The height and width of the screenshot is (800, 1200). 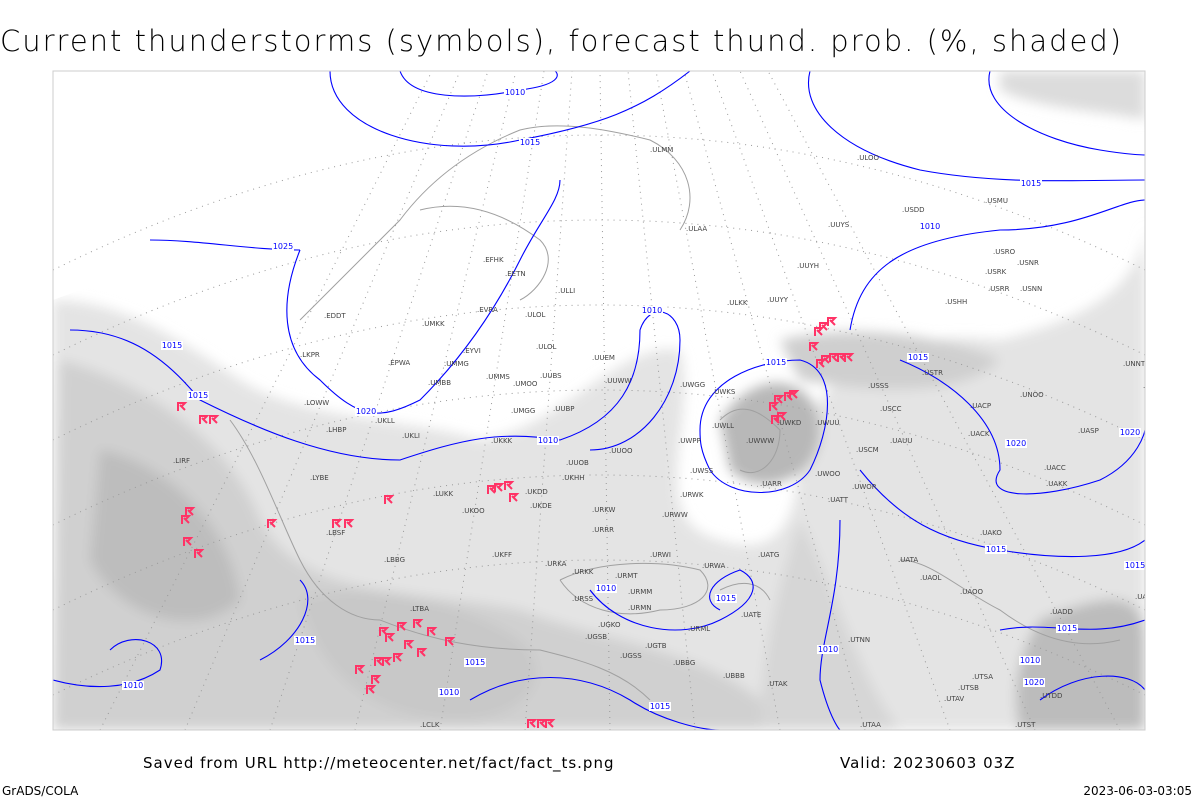 I want to click on svg-text: 1020, so click(x=1034, y=682).